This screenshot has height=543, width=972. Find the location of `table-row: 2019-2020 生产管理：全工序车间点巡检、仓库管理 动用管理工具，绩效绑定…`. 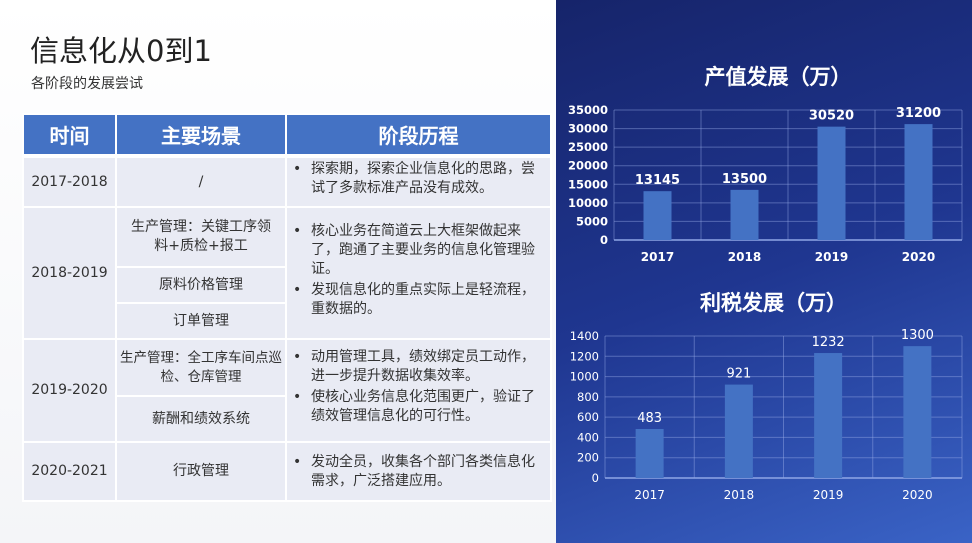

table-row: 2019-2020 生产管理：全工序车间点巡检、仓库管理 动用管理工具，绩效绑定… is located at coordinates (287, 390).